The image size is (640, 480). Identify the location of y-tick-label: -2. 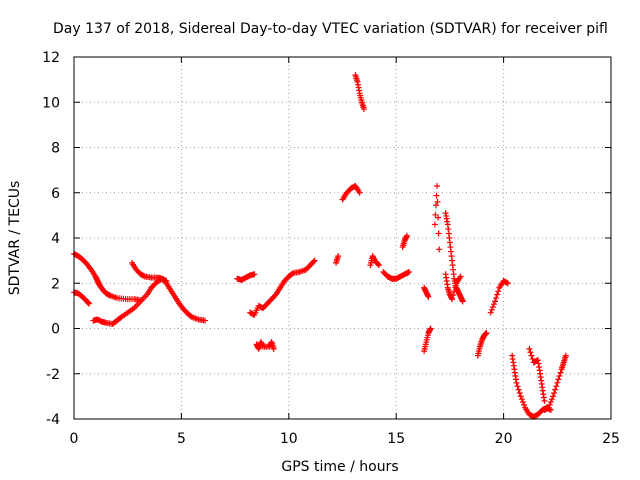
(53, 375).